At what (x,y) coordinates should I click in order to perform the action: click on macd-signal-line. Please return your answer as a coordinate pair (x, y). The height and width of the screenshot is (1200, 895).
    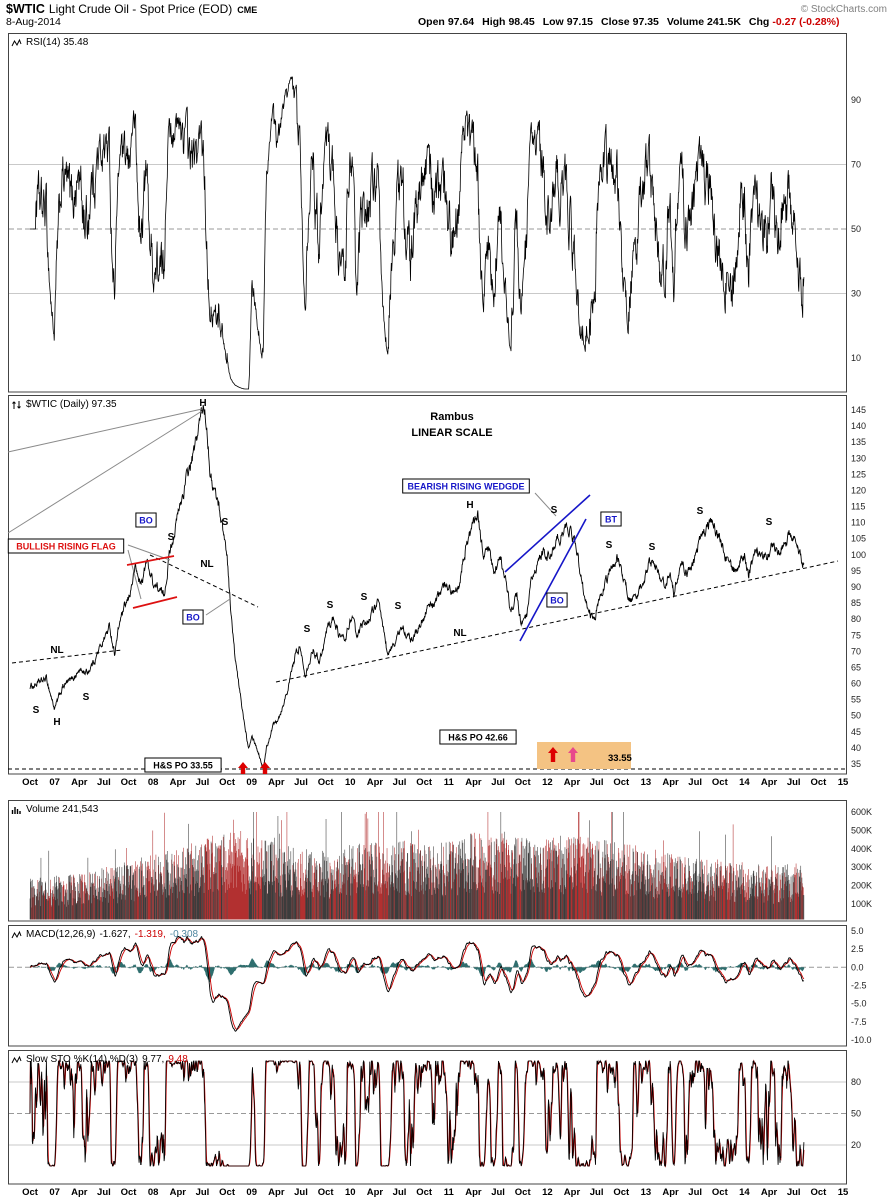
    Looking at the image, I should click on (417, 983).